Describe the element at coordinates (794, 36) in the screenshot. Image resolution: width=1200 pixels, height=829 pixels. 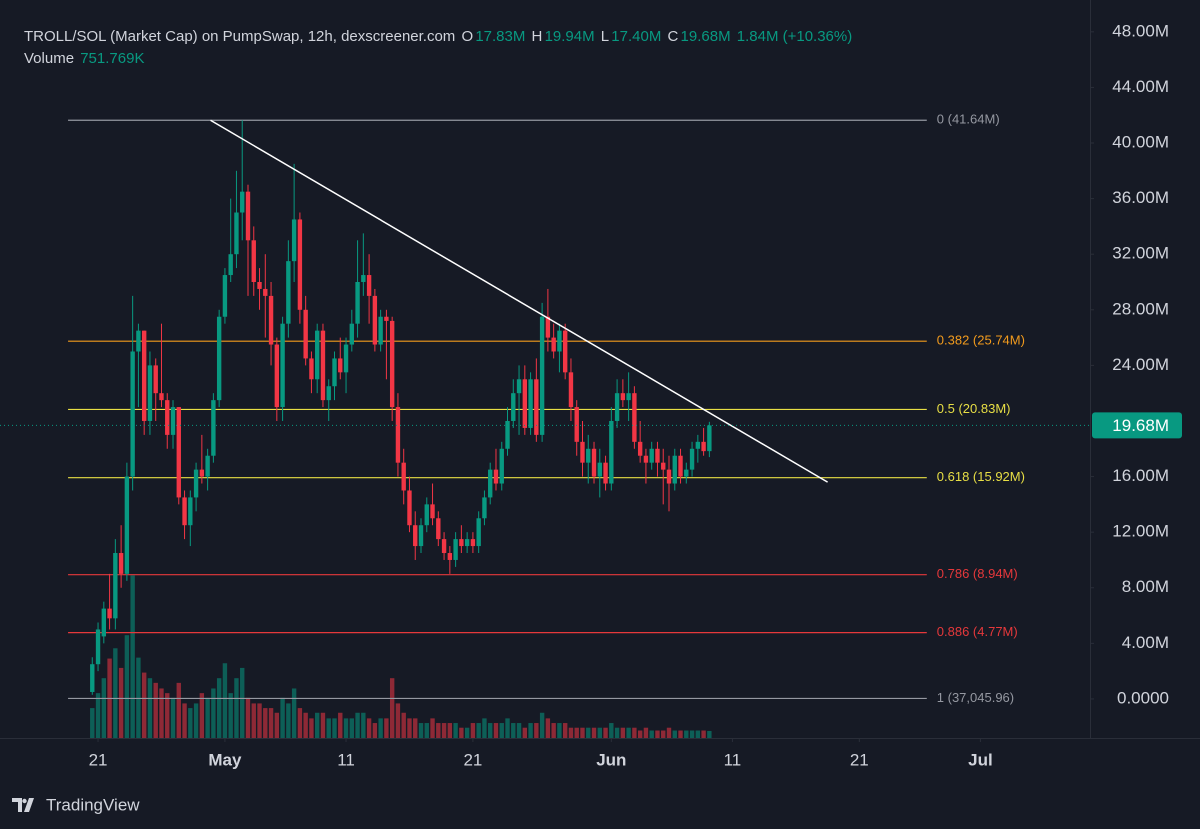
I see `change-value: 1.84M (+10.36%)` at that location.